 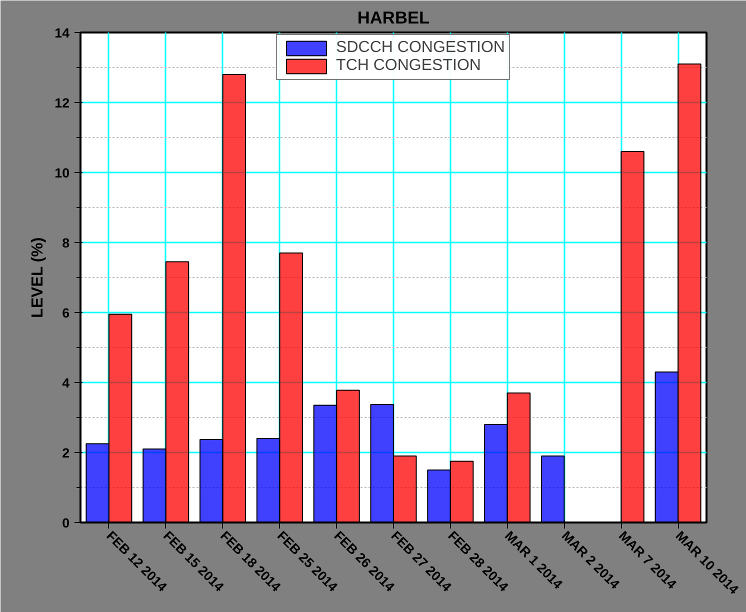 What do you see at coordinates (66, 453) in the screenshot?
I see `y-tick-label: 2` at bounding box center [66, 453].